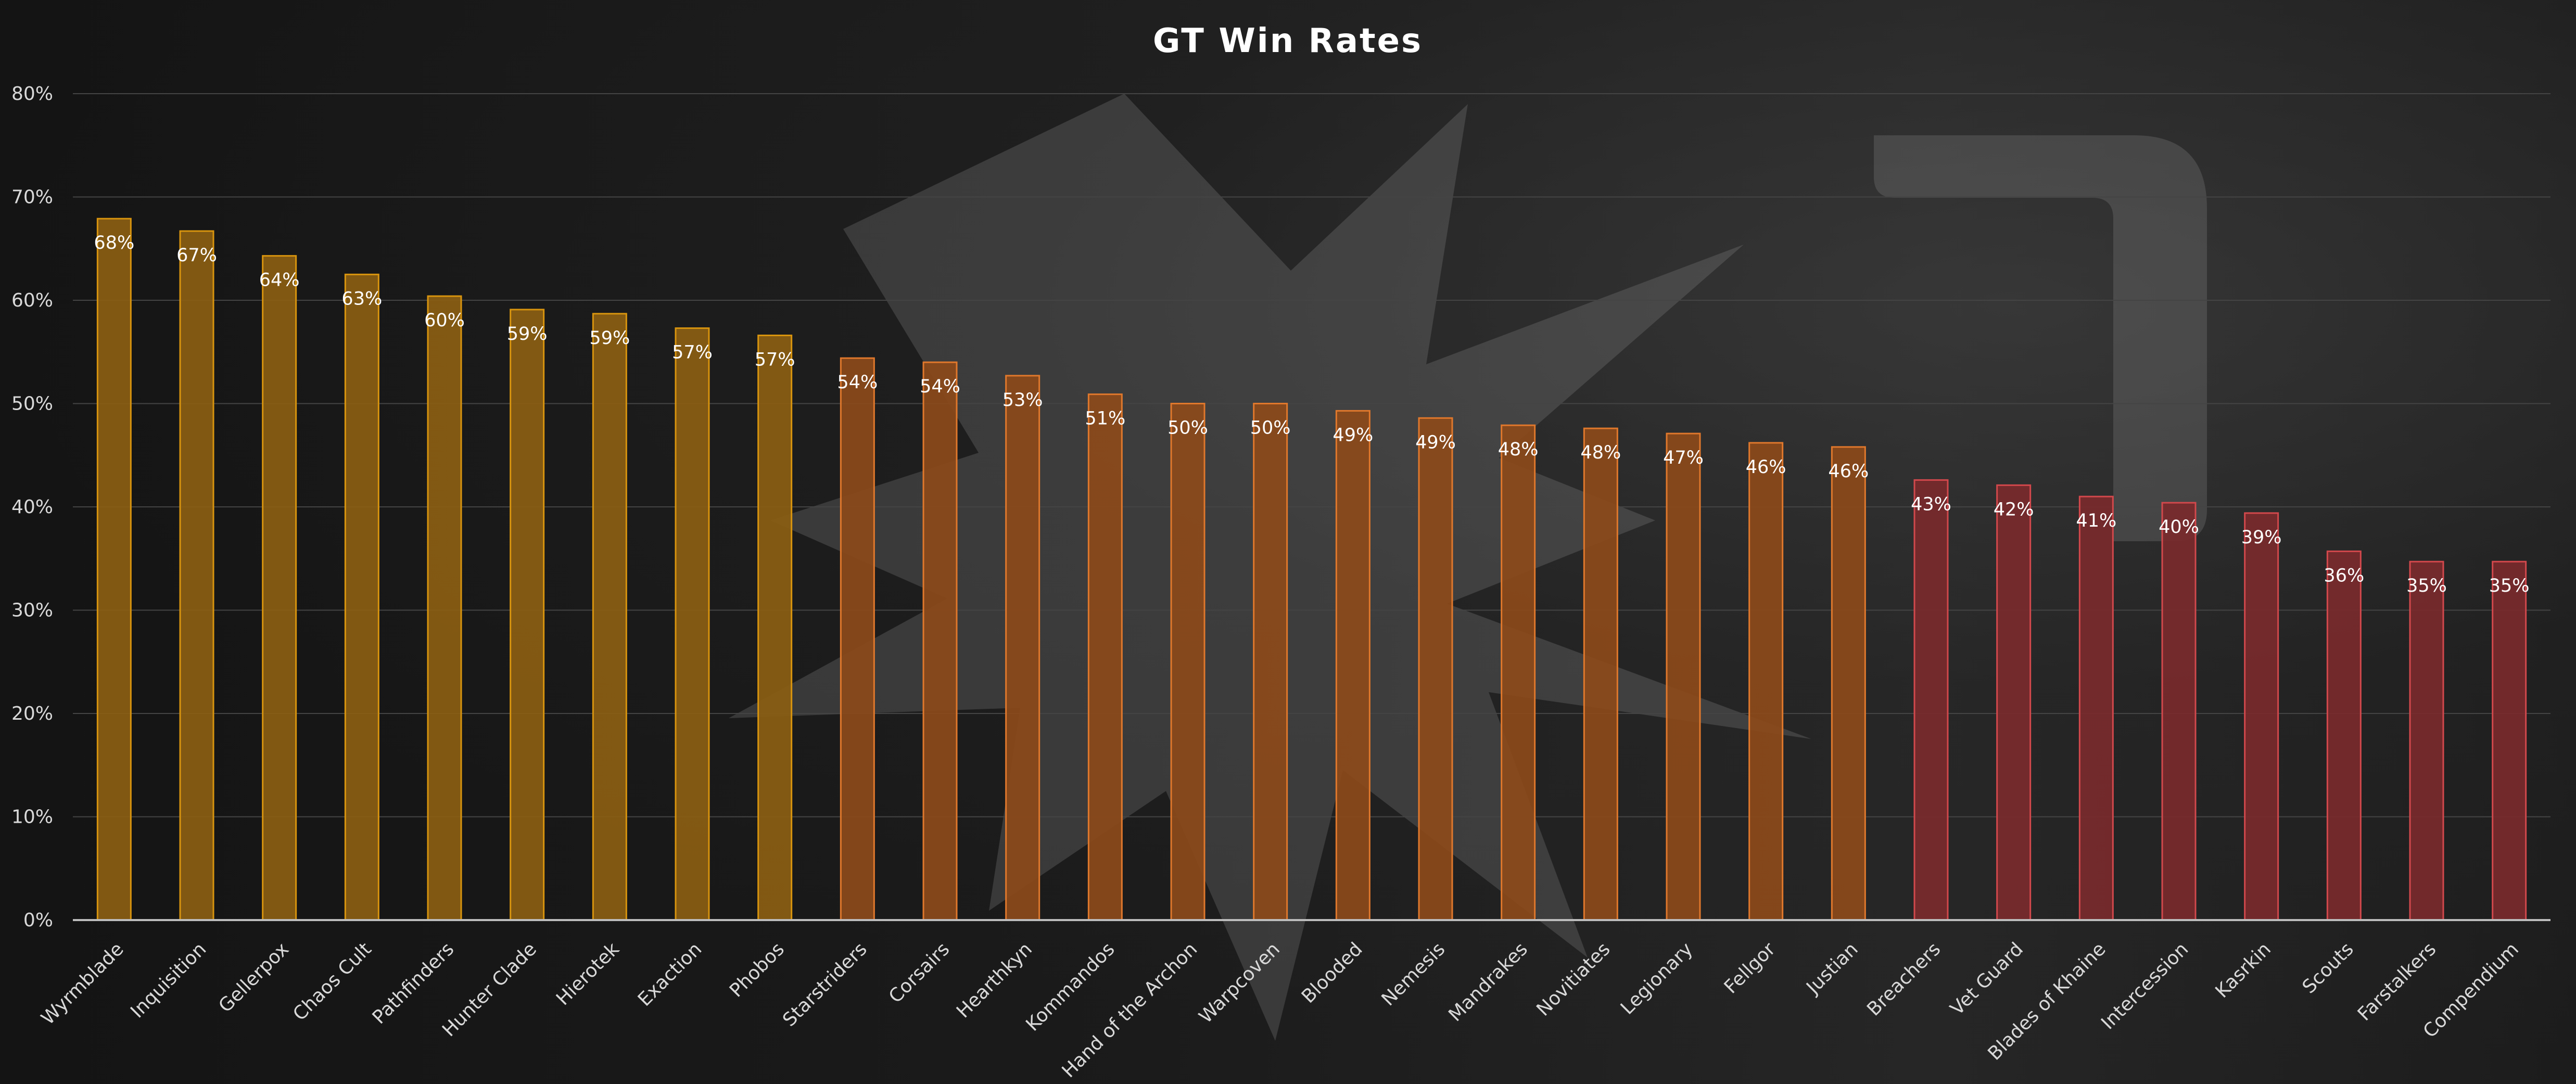 Image resolution: width=2576 pixels, height=1084 pixels. I want to click on x-tick-label: Vet Guard, so click(1986, 978).